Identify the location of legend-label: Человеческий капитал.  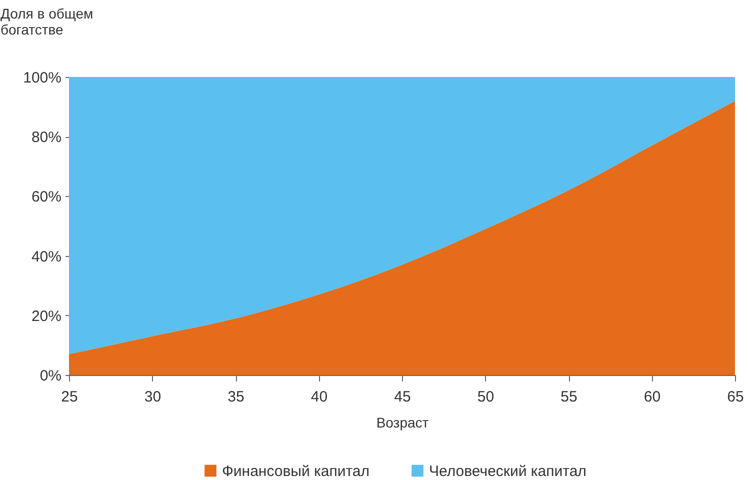
(507, 471).